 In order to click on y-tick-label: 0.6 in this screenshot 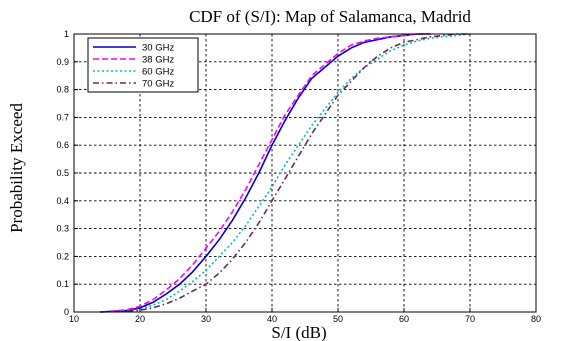, I will do `click(62, 145)`.